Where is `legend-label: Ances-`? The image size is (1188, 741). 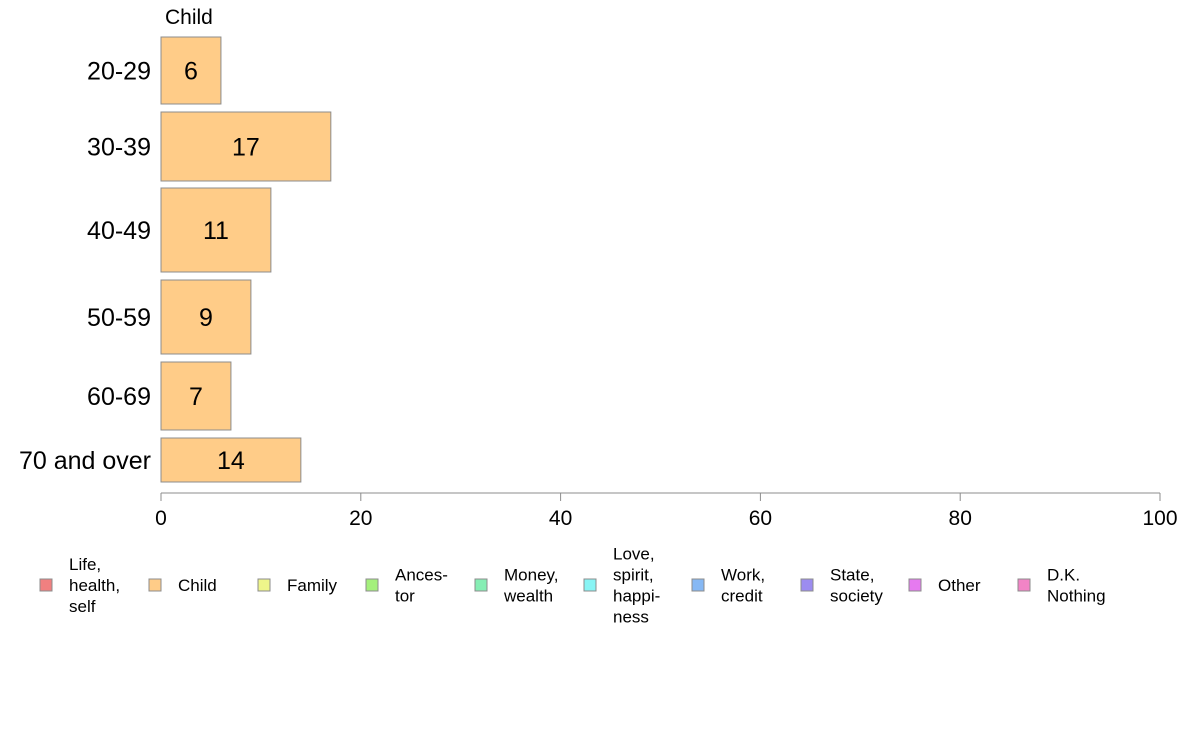
legend-label: Ances- is located at coordinates (421, 575).